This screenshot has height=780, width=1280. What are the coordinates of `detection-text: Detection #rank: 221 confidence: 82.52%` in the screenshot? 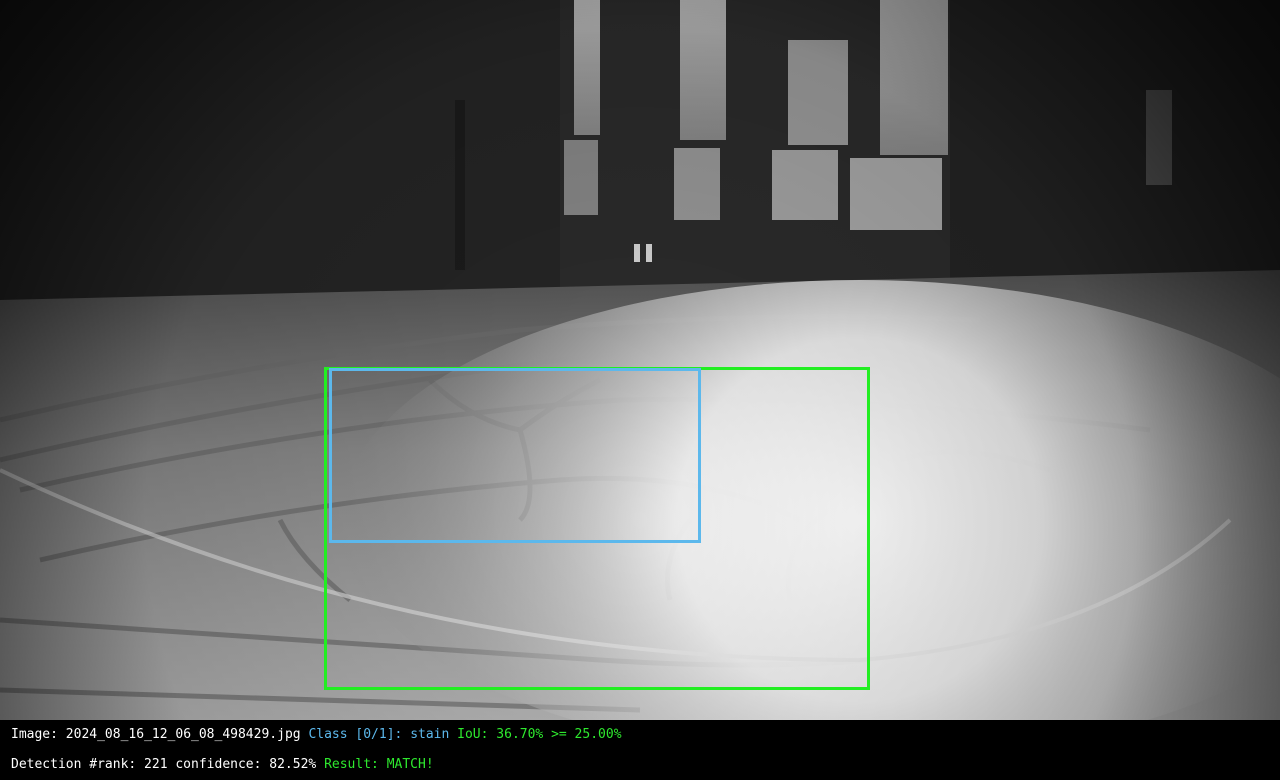 It's located at (164, 764).